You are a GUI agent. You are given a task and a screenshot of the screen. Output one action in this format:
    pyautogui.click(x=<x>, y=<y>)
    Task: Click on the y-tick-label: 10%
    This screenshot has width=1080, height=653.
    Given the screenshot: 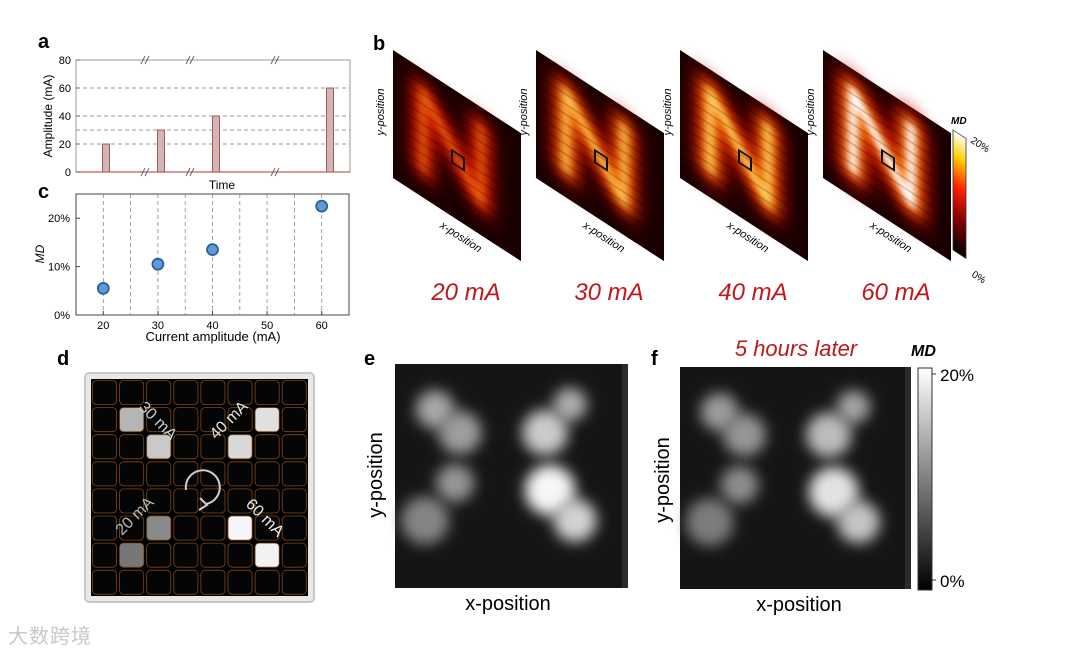 What is the action you would take?
    pyautogui.click(x=59, y=268)
    